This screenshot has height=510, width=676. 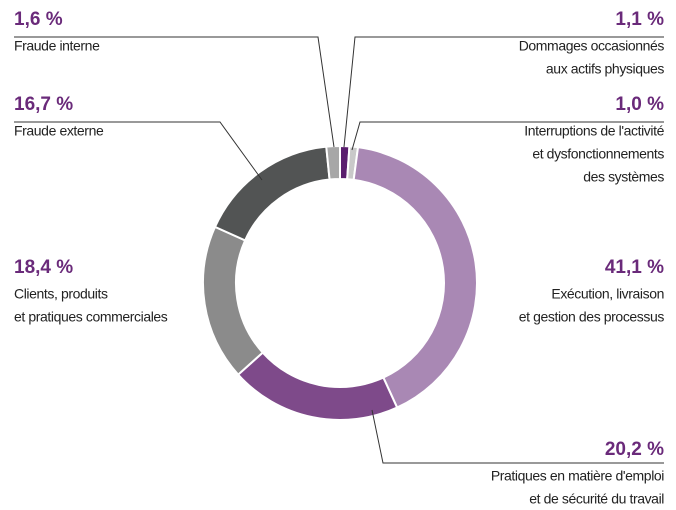 What do you see at coordinates (623, 177) in the screenshot?
I see `category-label: des systèmes` at bounding box center [623, 177].